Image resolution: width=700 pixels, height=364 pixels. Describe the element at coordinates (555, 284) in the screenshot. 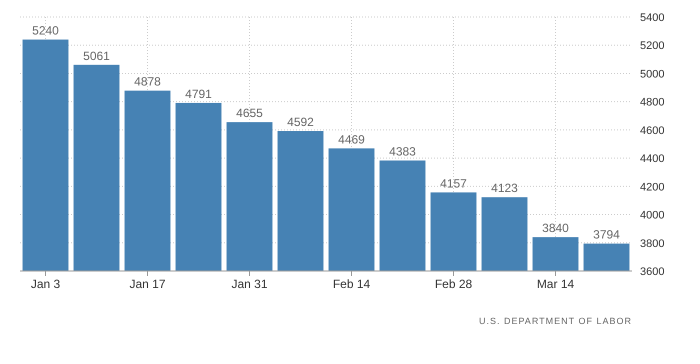

I see `x-tick-label: Mar 14` at that location.